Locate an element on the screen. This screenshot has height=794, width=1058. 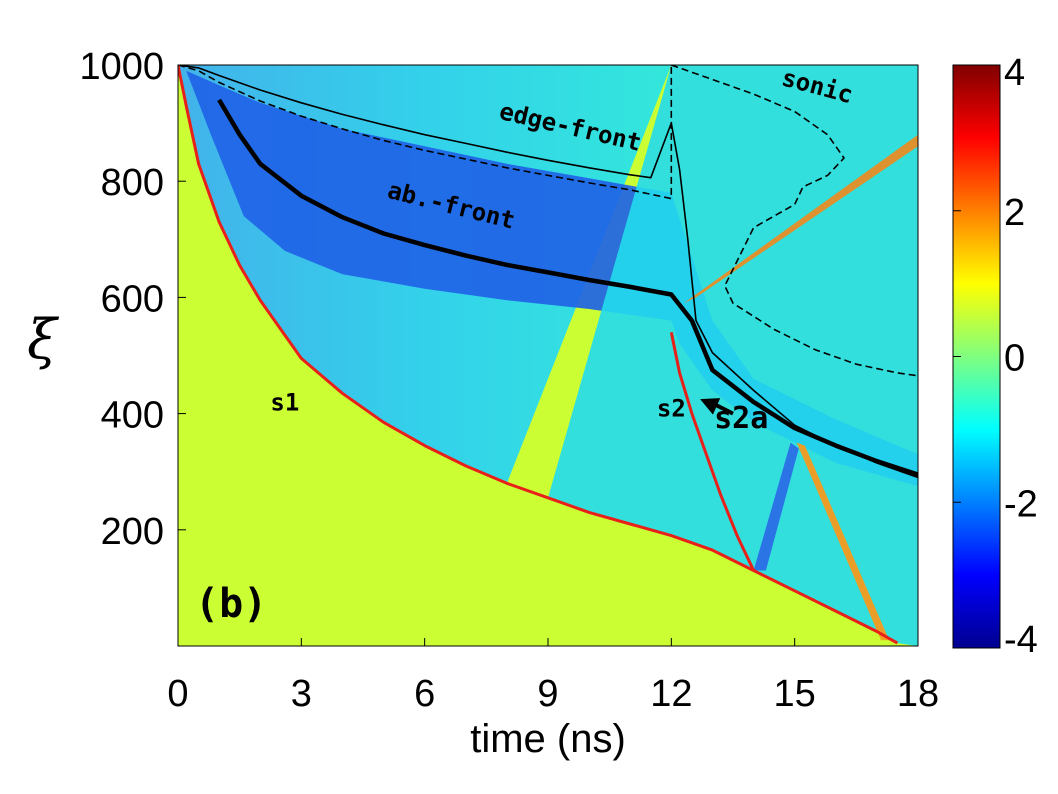
y-axis-label: ξ is located at coordinates (43, 339).